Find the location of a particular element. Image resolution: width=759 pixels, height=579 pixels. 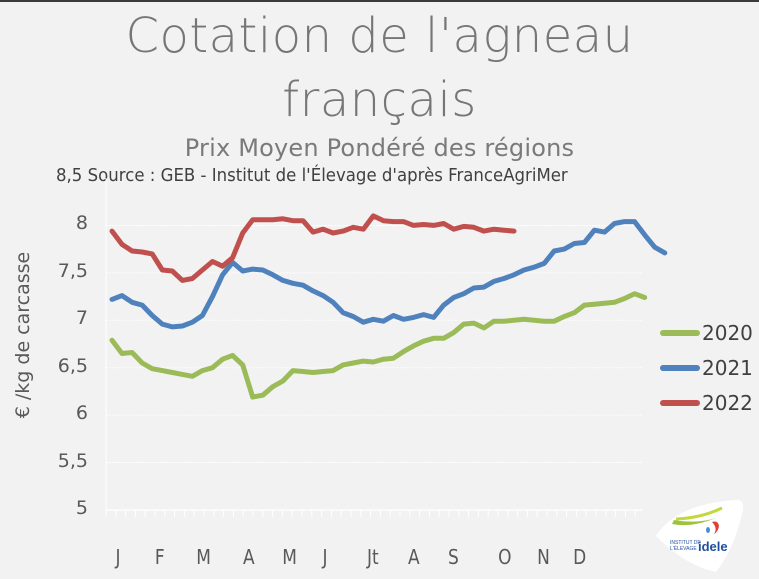

series-line-2021 is located at coordinates (388, 274).